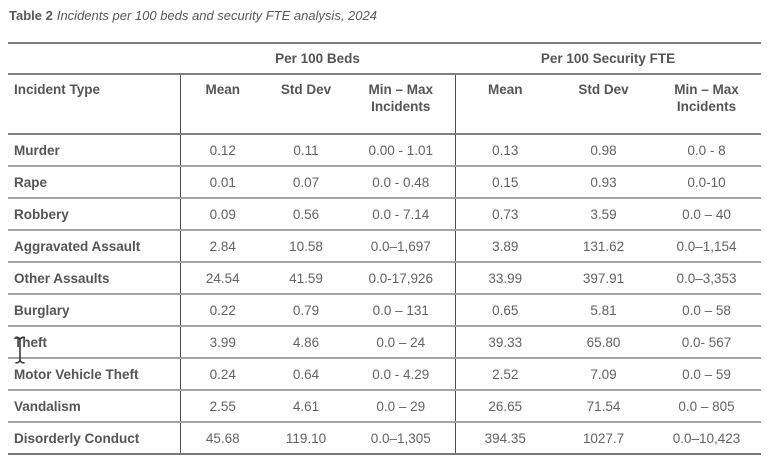 This screenshot has width=768, height=465. I want to click on incident-type-cell: Motor Vehicle Theft, so click(76, 374).